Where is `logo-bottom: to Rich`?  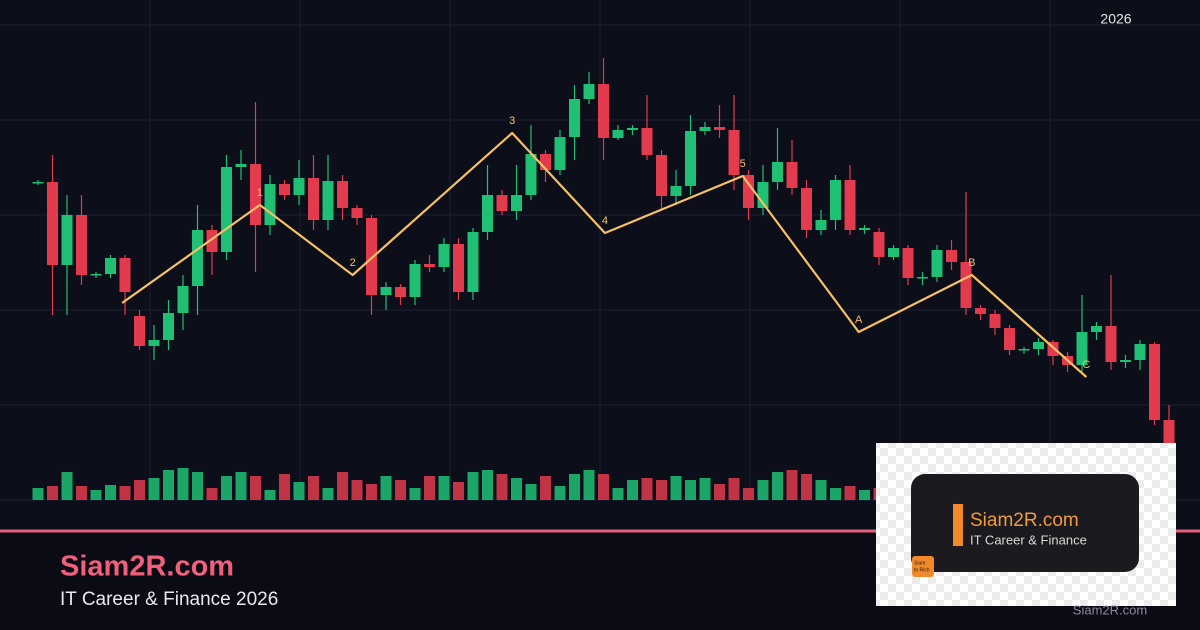
logo-bottom: to Rich is located at coordinates (922, 570).